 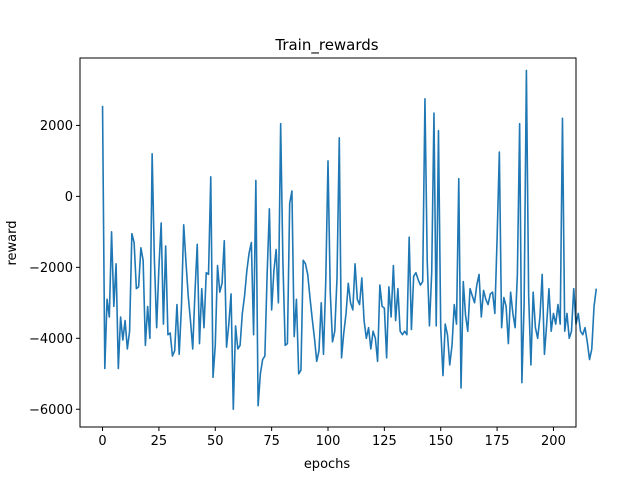 I want to click on x-tick-label: 125, so click(x=384, y=441).